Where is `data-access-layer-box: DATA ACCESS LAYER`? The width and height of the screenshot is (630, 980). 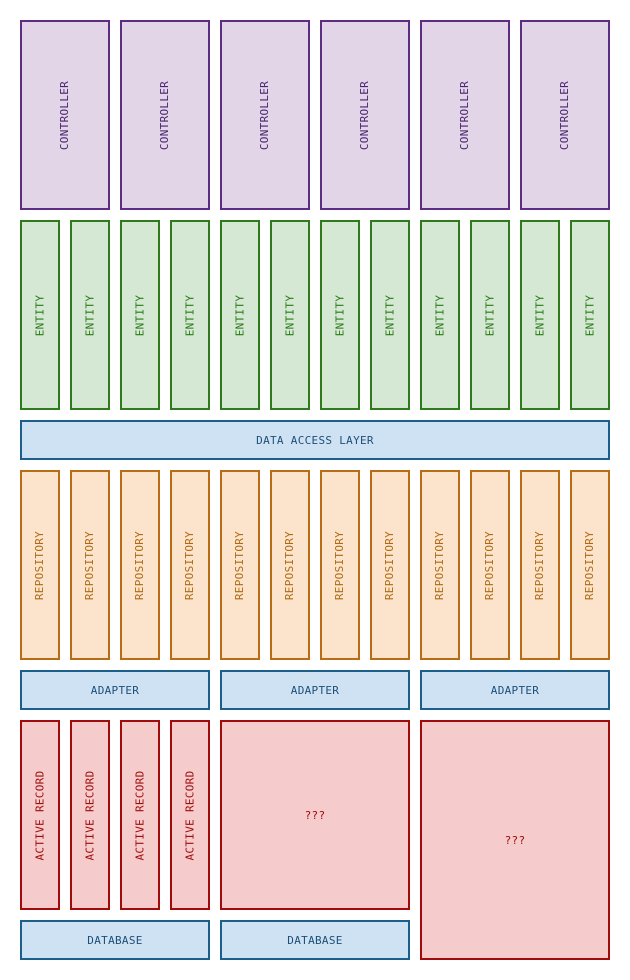
data-access-layer-box: DATA ACCESS LAYER is located at coordinates (315, 440).